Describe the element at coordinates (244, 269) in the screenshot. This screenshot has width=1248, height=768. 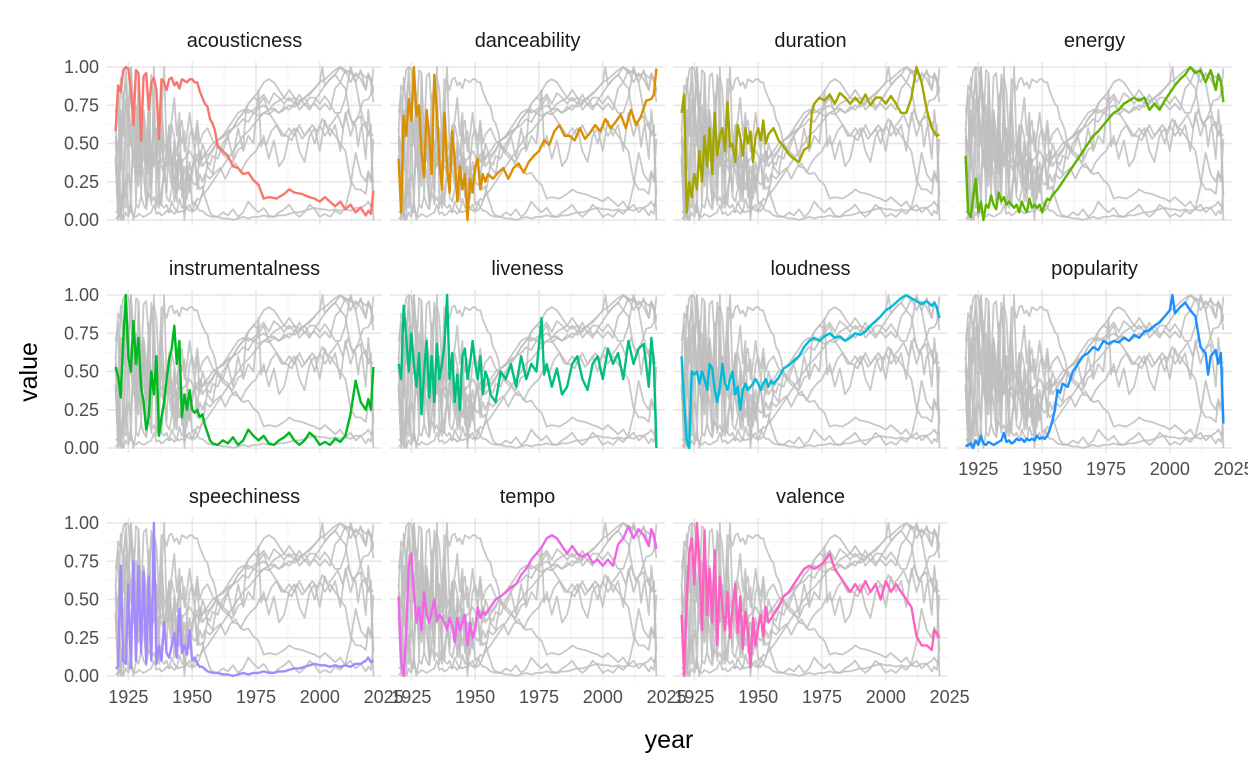
I see `panel-title: instrumentalness` at that location.